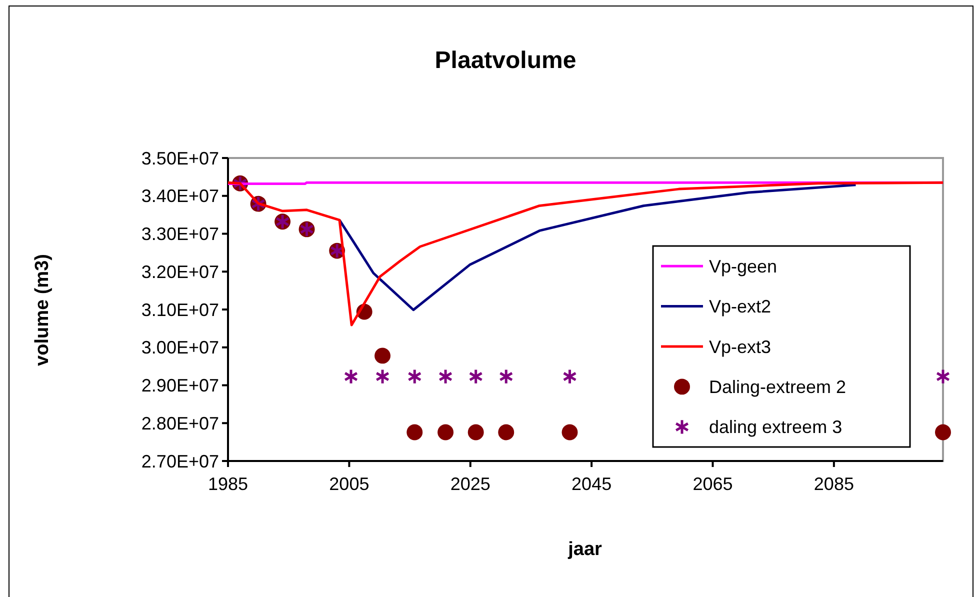 This screenshot has height=597, width=978. Describe the element at coordinates (592, 484) in the screenshot. I see `x-tick-label: 2045` at that location.